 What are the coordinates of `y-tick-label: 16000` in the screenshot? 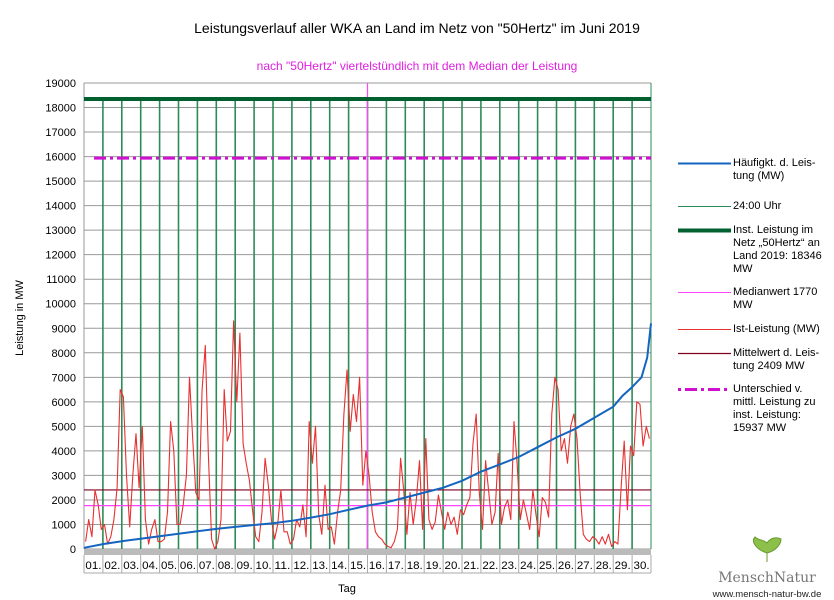 It's located at (60, 158).